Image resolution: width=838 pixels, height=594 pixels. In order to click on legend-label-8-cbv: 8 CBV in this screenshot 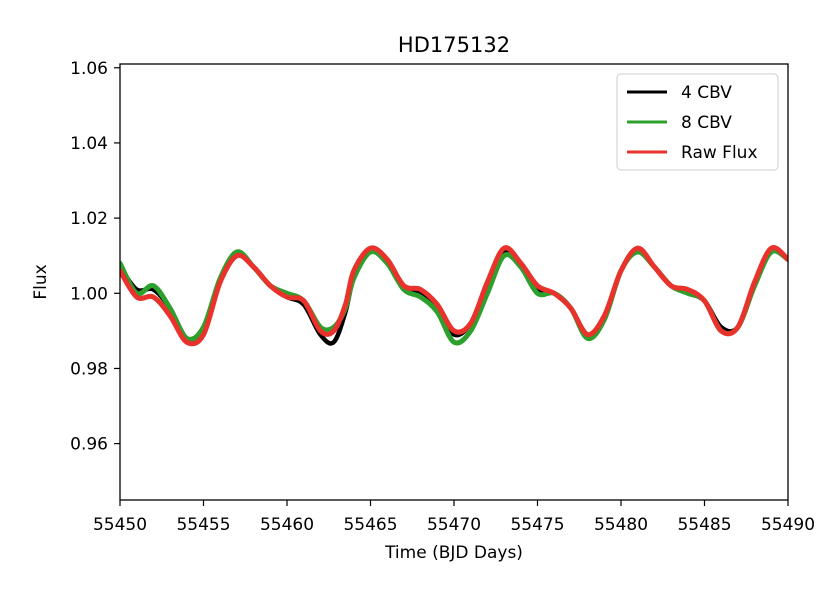, I will do `click(706, 123)`.